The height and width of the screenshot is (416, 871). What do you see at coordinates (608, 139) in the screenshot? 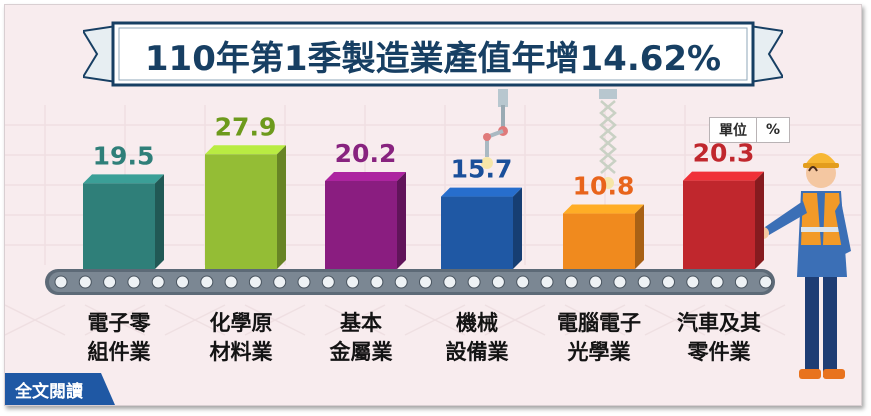
I see `scissor-lift-icon` at bounding box center [608, 139].